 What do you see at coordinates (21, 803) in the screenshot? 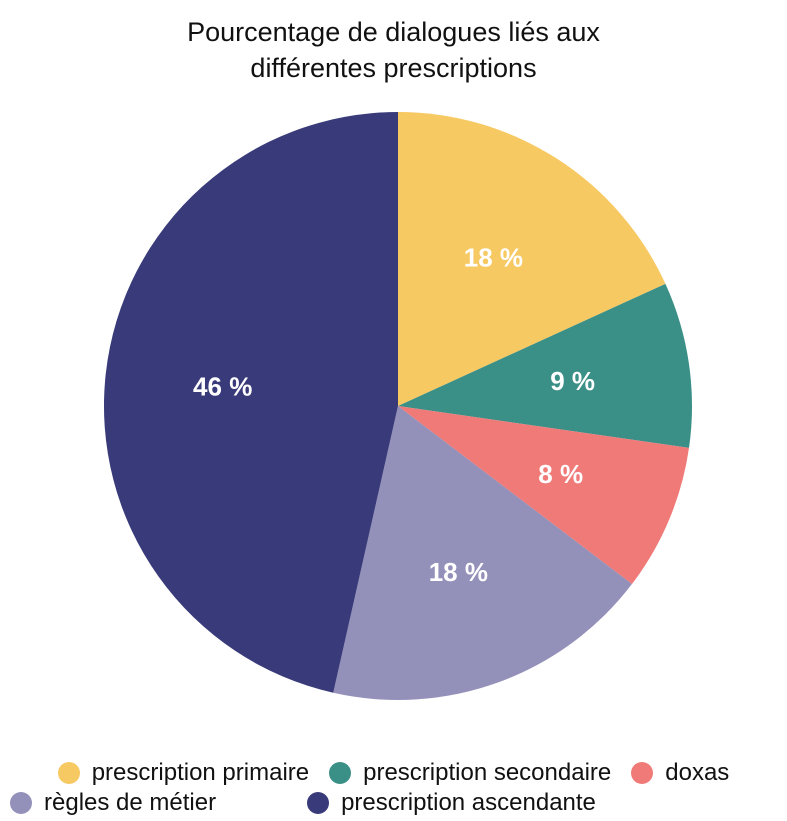
I see `legend-swatch-regles-de-metier` at bounding box center [21, 803].